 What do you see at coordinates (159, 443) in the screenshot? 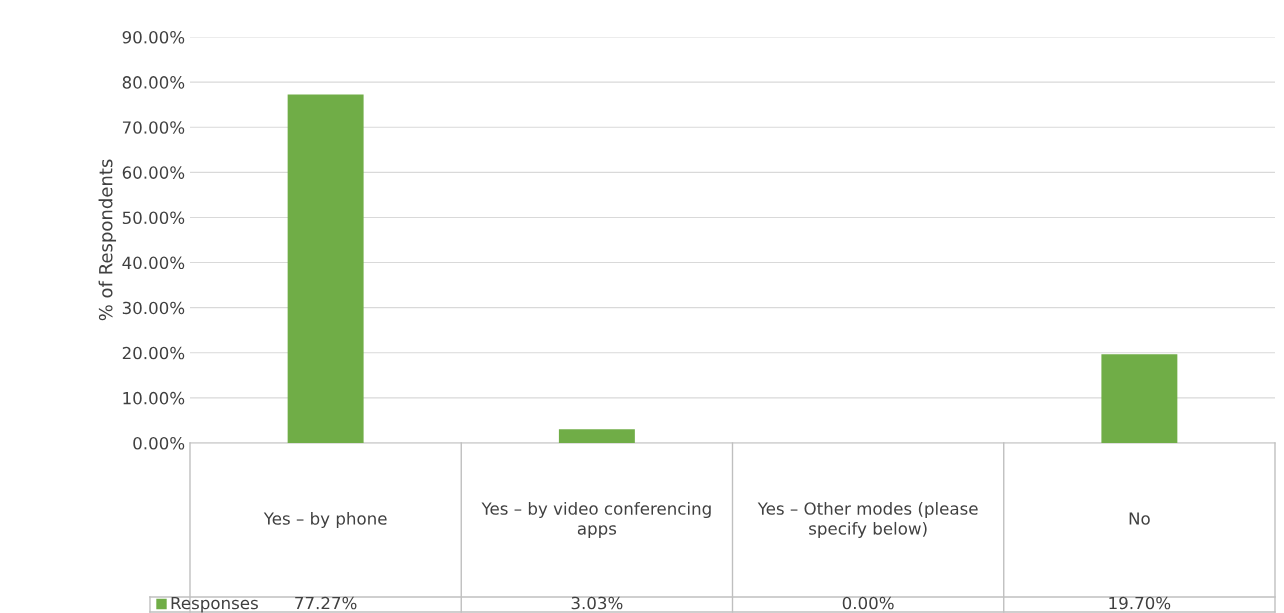
I see `y-tick-label: 0.00%` at bounding box center [159, 443].